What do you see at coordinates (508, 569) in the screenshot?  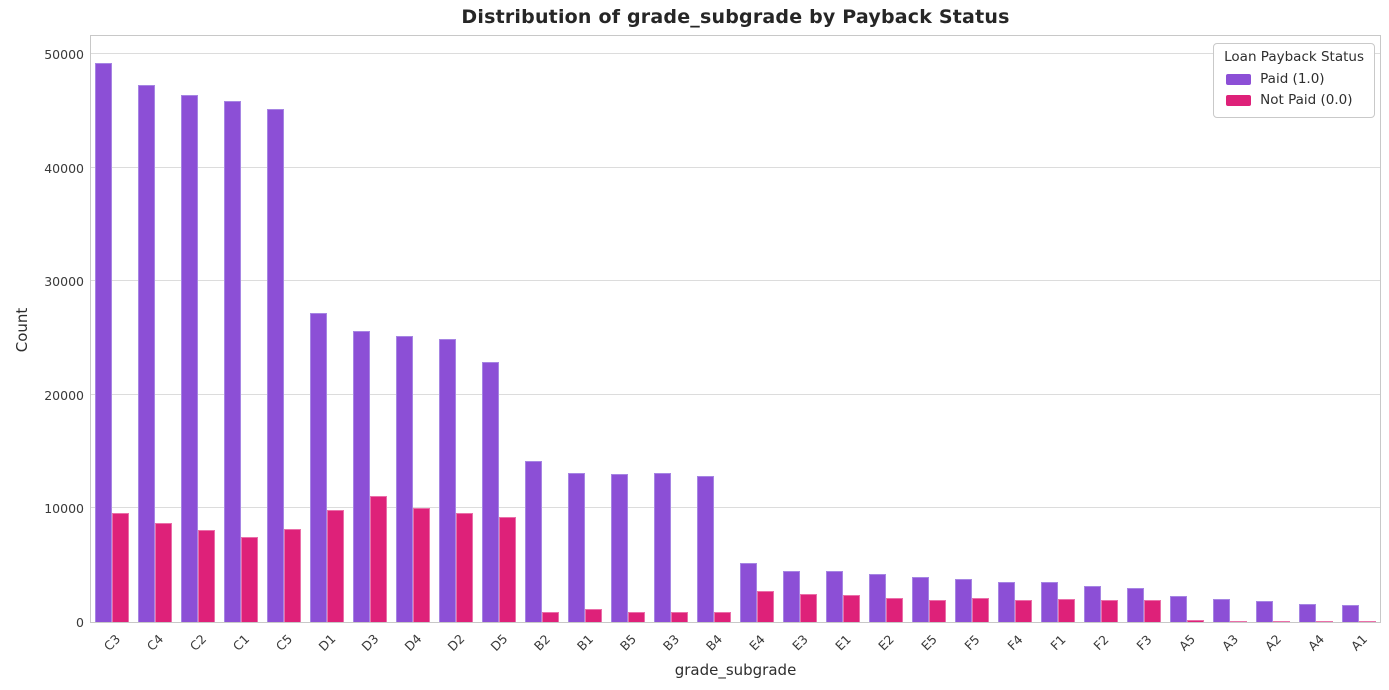 I see `bar-not-paid-D5` at bounding box center [508, 569].